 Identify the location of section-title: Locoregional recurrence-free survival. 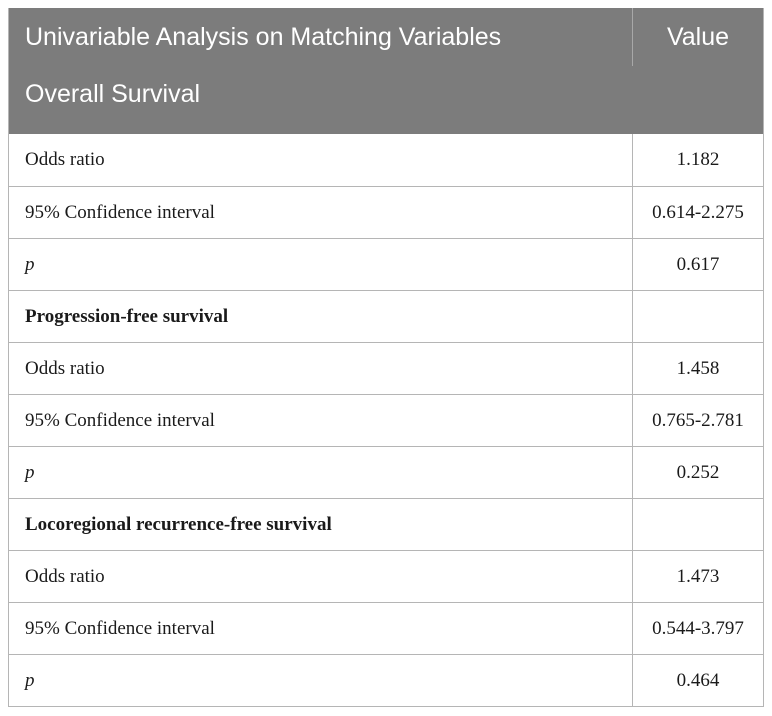
(178, 524).